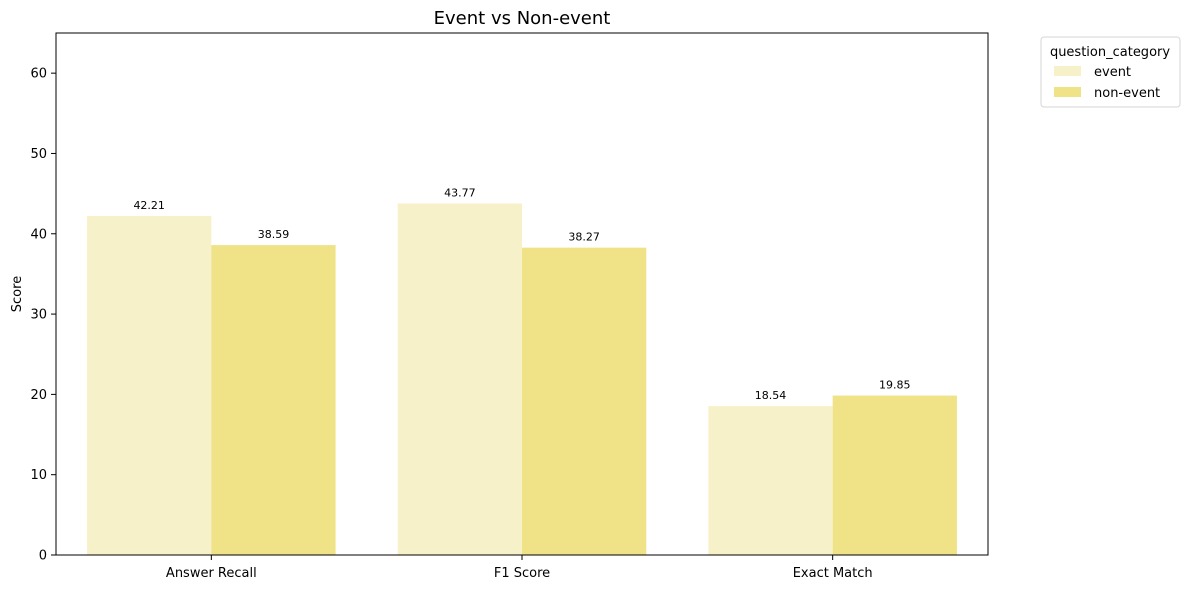 The height and width of the screenshot is (589, 1190). What do you see at coordinates (17, 294) in the screenshot?
I see `y-axis-title: Score` at bounding box center [17, 294].